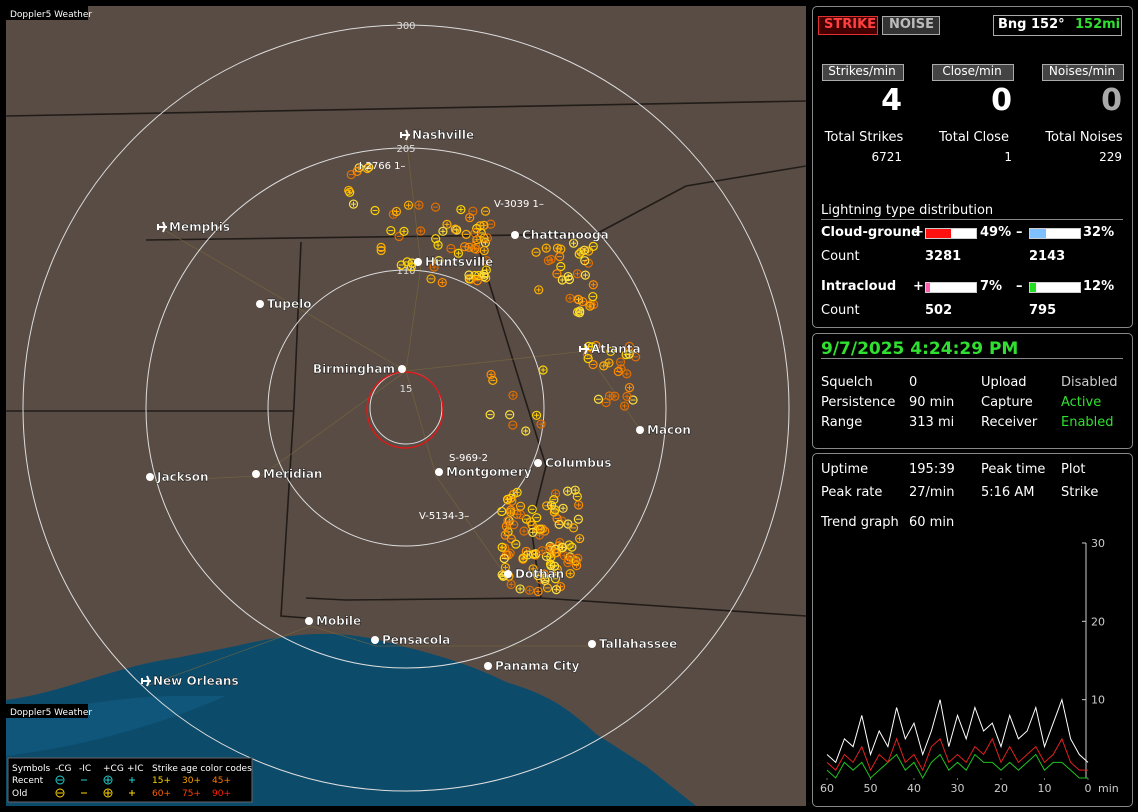  I want to click on title-badge, so click(47, 711).